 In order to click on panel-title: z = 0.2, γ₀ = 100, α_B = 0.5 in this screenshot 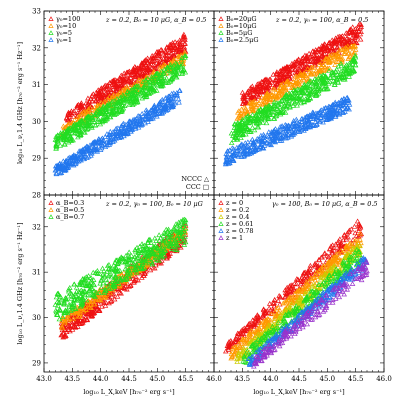, I will do `click(321, 20)`.